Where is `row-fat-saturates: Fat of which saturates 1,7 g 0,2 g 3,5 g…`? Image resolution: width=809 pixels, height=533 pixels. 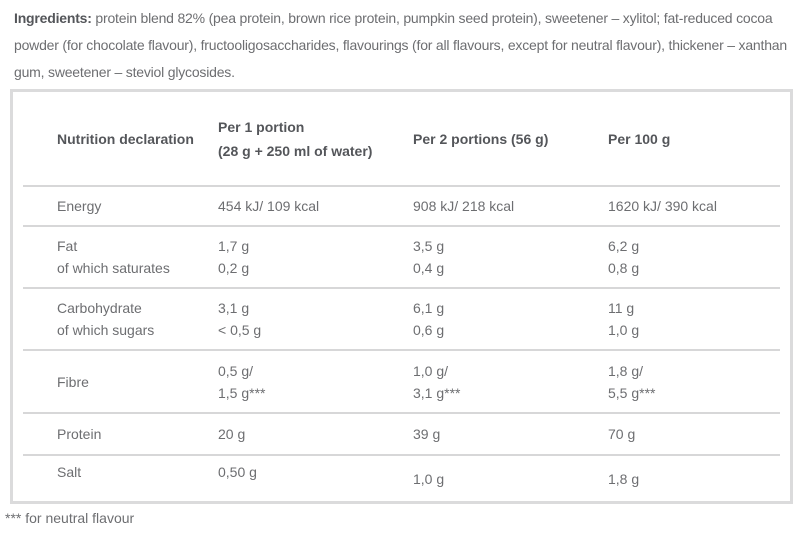
row-fat-saturates: Fat of which saturates 1,7 g 0,2 g 3,5 g… is located at coordinates (401, 257).